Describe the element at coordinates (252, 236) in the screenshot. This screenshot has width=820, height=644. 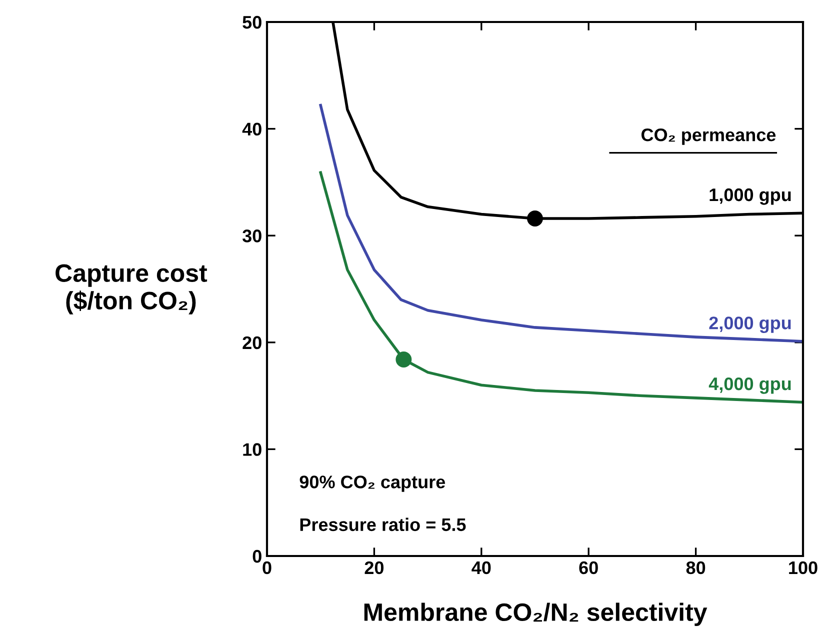
I see `y-tick-label: 30` at that location.